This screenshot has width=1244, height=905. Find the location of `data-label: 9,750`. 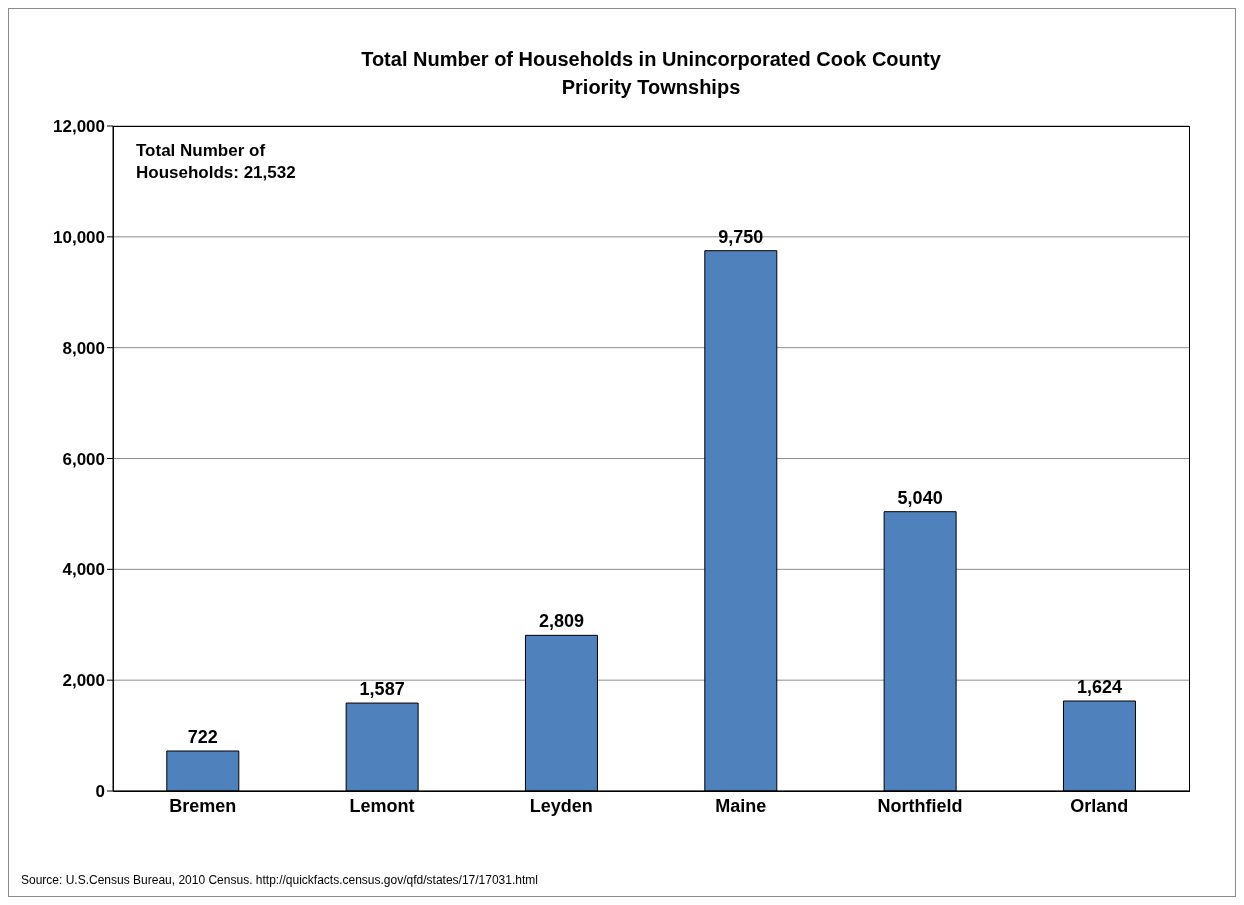

data-label: 9,750 is located at coordinates (741, 236).